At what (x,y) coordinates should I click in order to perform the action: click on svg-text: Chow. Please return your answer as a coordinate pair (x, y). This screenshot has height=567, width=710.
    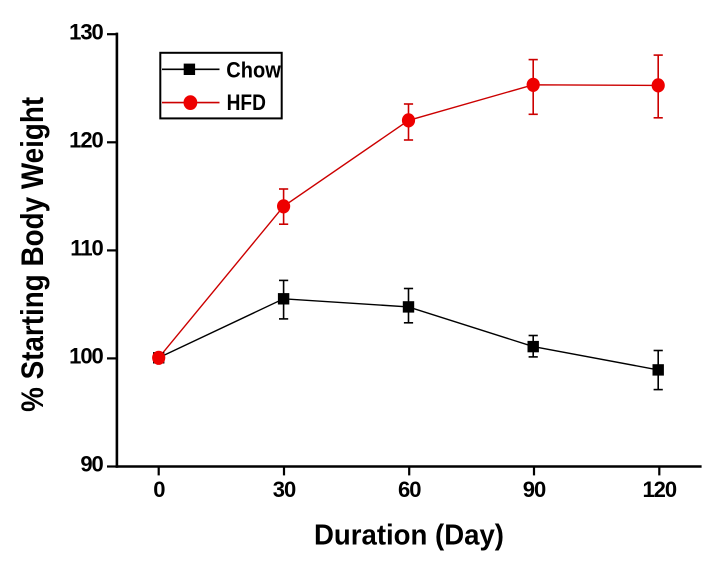
    Looking at the image, I should click on (253, 69).